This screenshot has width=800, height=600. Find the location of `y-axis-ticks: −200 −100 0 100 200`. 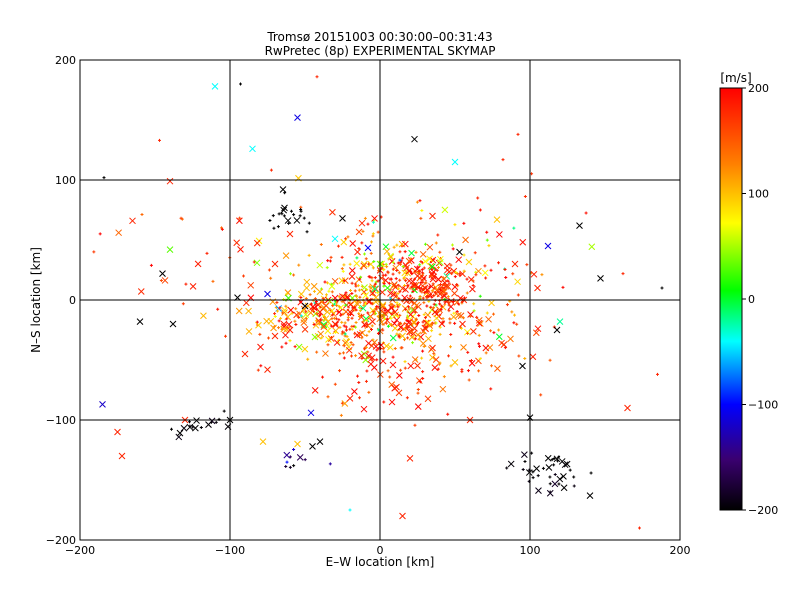

y-axis-ticks: −200 −100 0 100 200 is located at coordinates (66, 300).